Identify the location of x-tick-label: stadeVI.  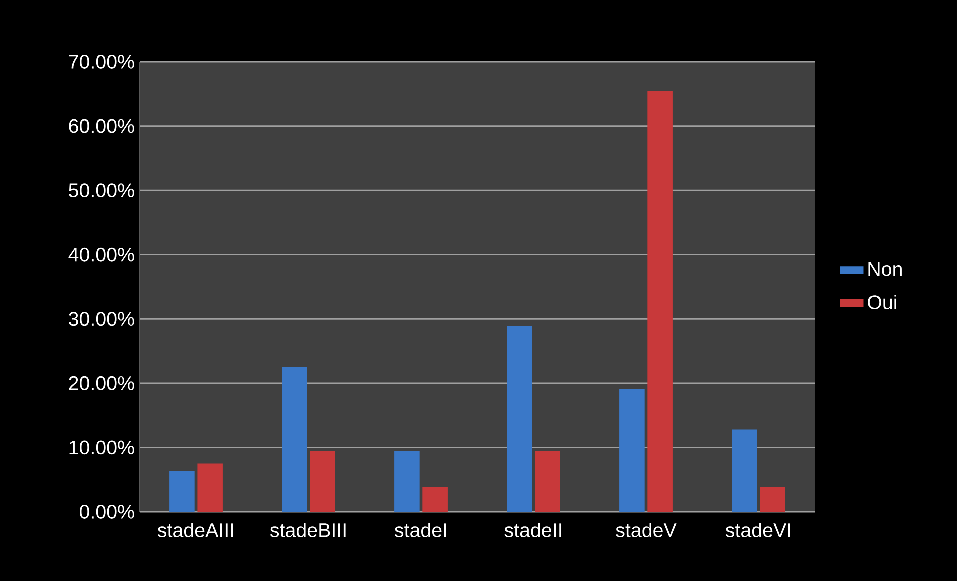
(758, 530).